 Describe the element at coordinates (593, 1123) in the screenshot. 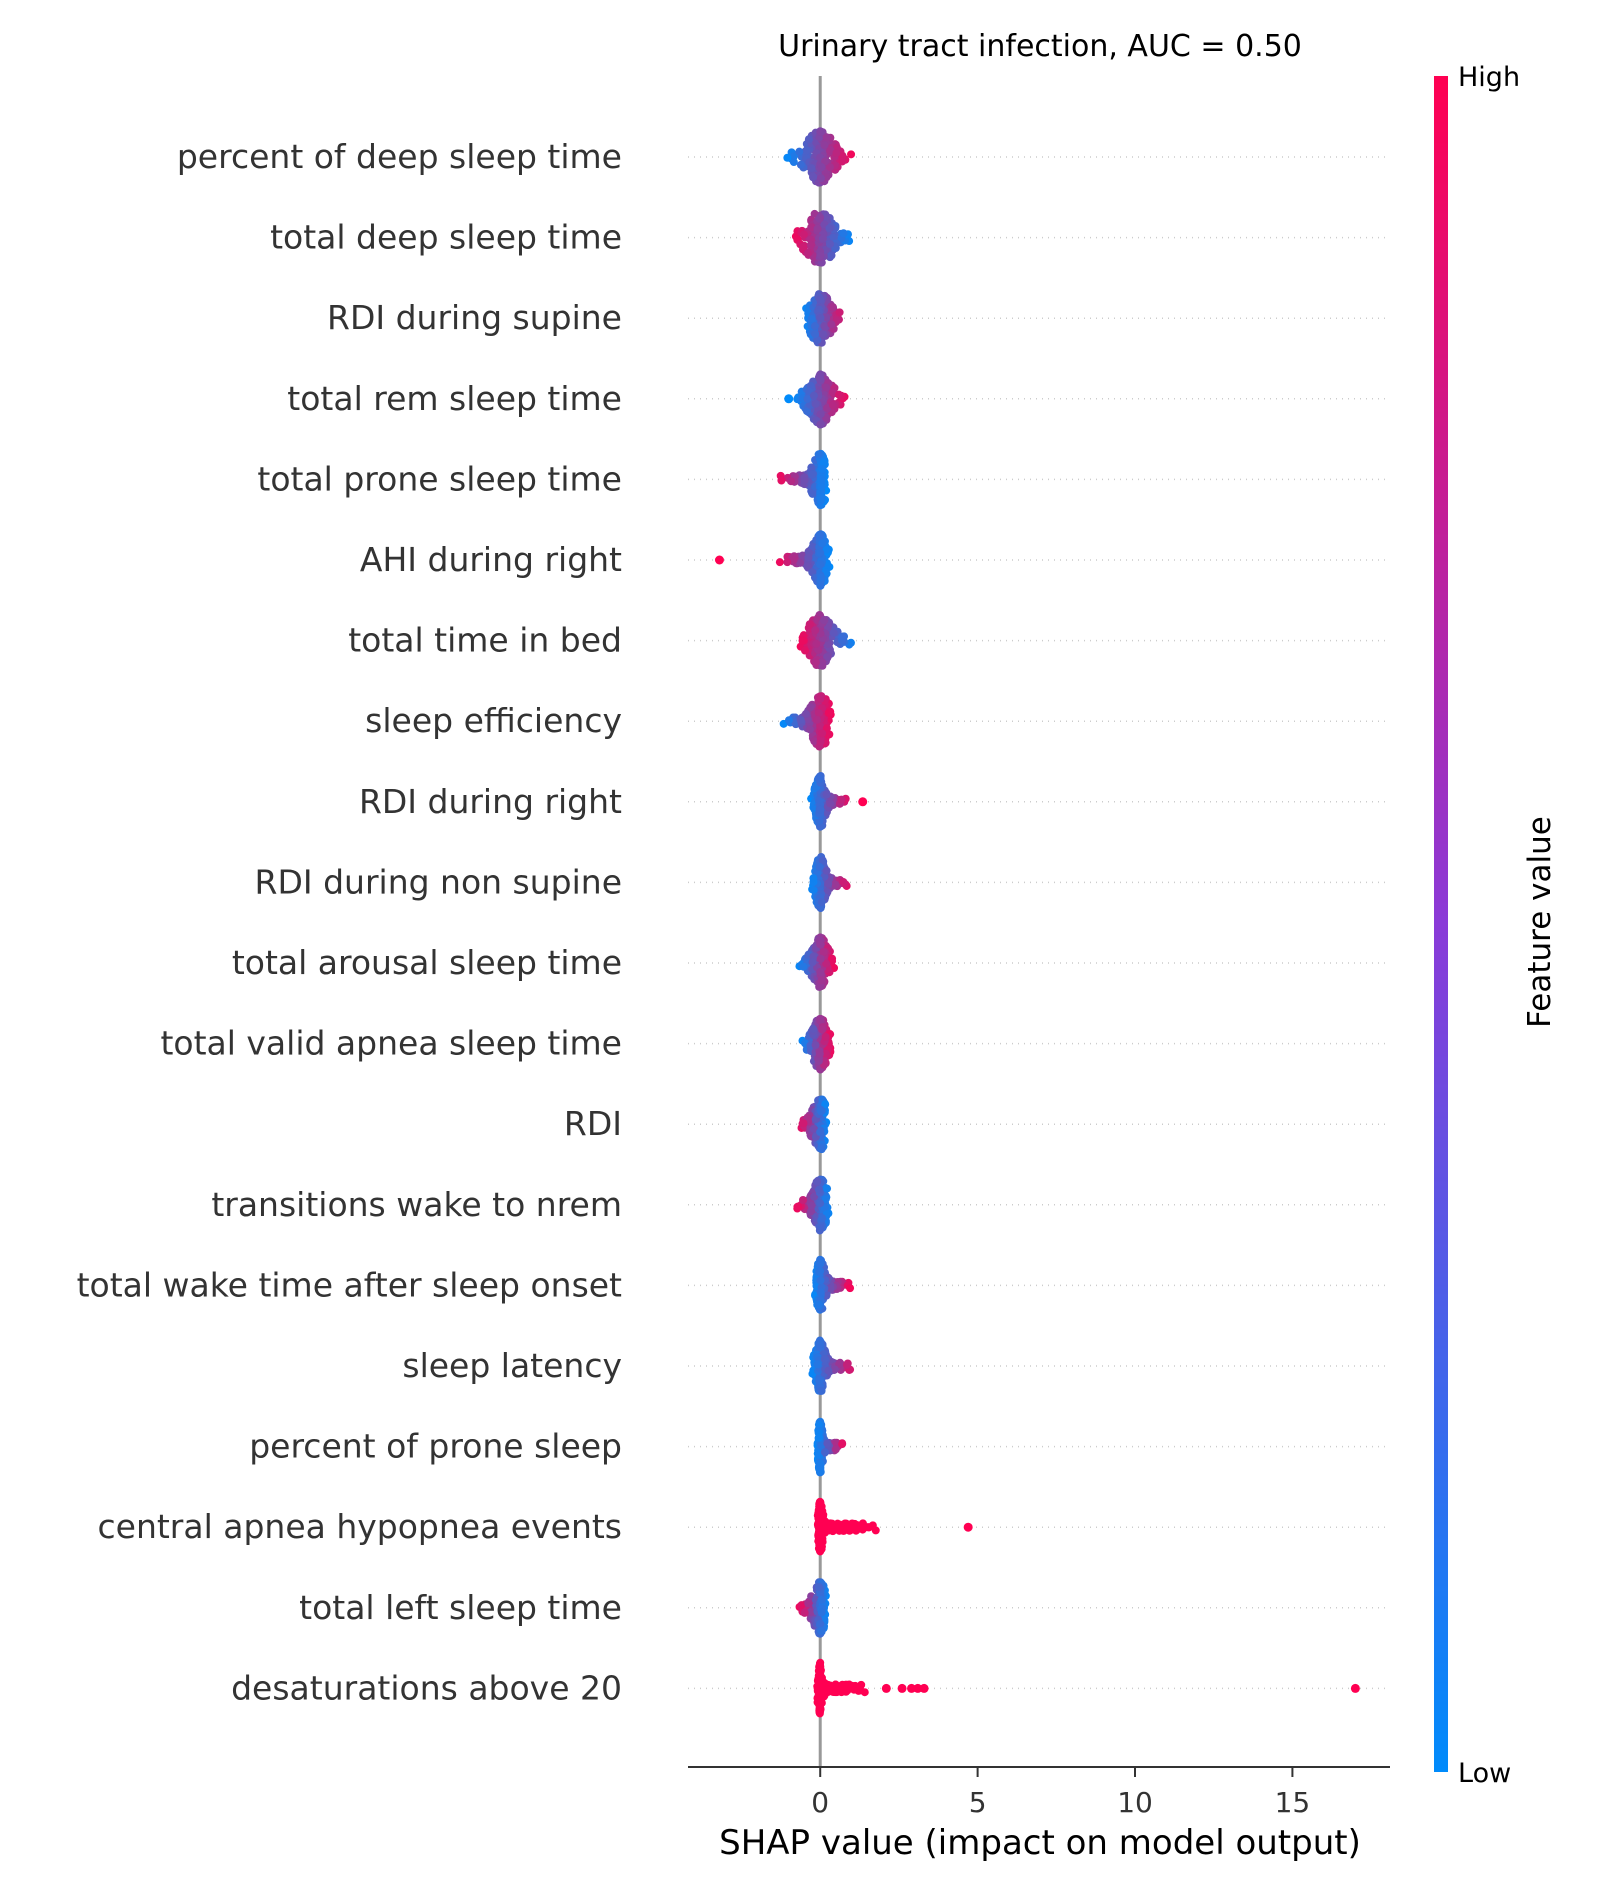

I see `feature-label: RDI` at that location.